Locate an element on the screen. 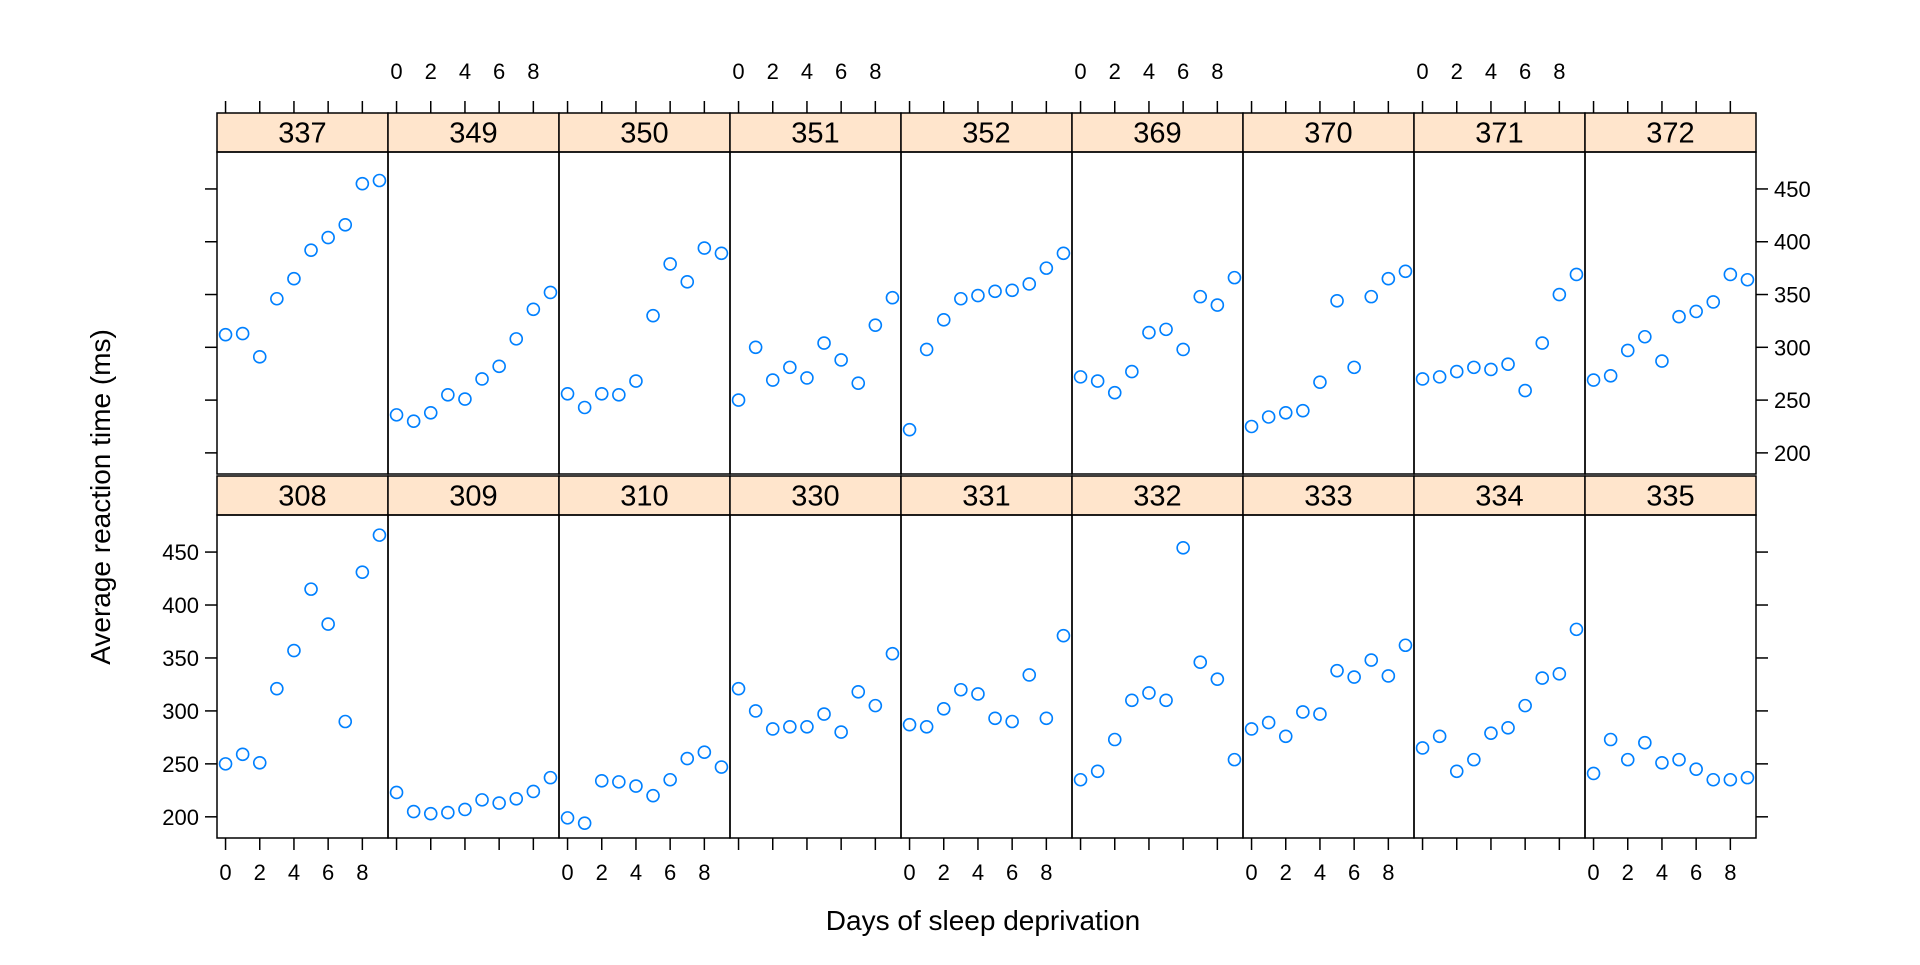  y-tick-label: 250 is located at coordinates (180, 764).